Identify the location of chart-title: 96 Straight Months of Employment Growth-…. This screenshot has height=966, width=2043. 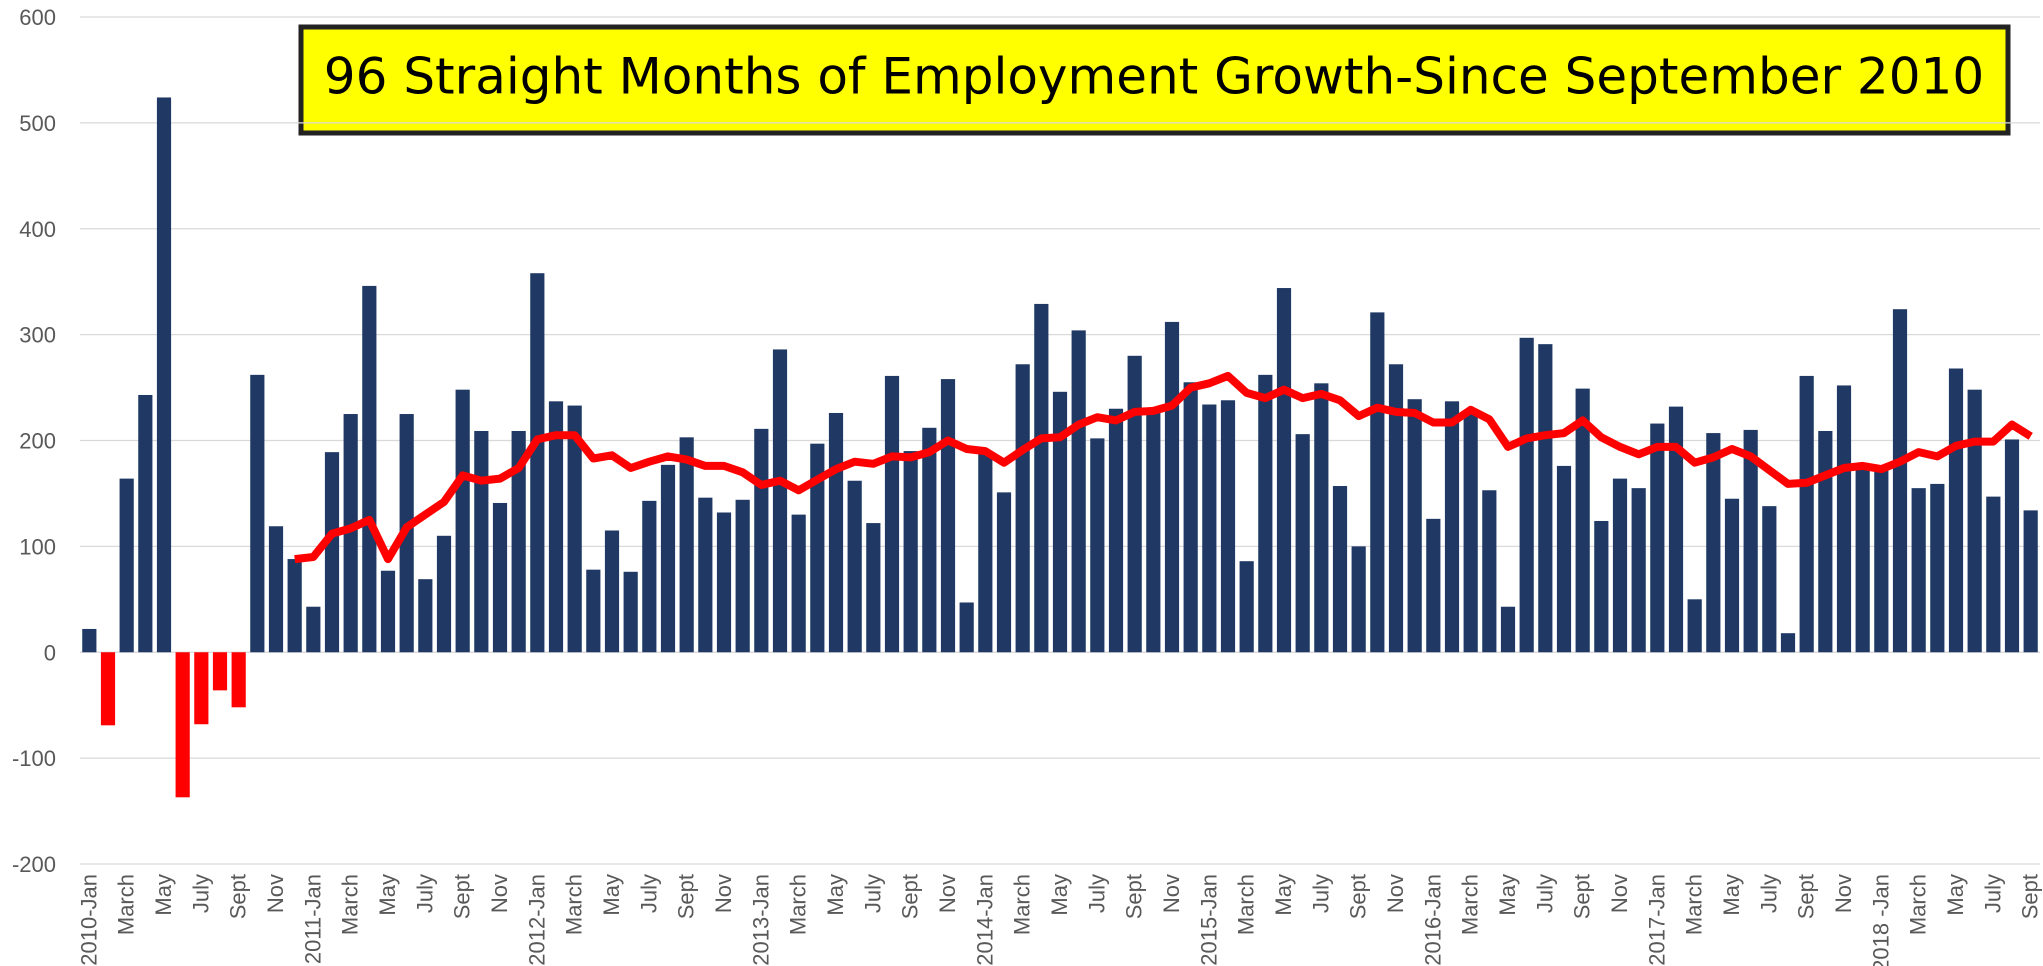
(1154, 77).